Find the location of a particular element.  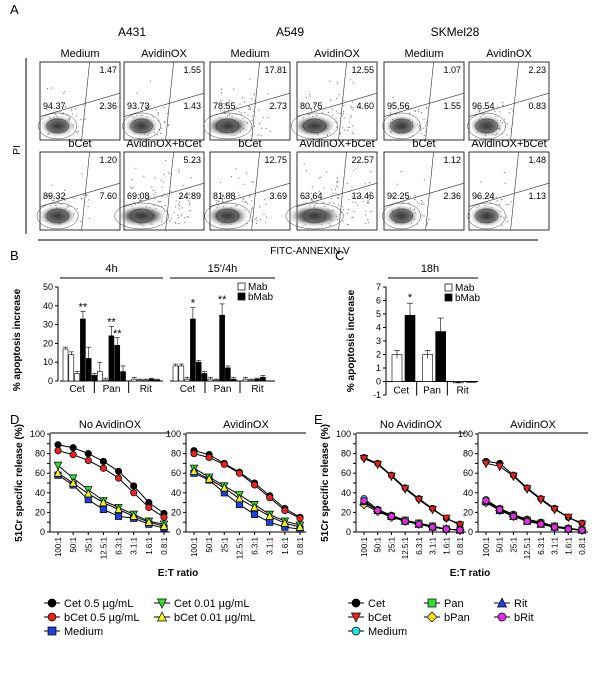

y-tick-label: 100 is located at coordinates (37, 434).